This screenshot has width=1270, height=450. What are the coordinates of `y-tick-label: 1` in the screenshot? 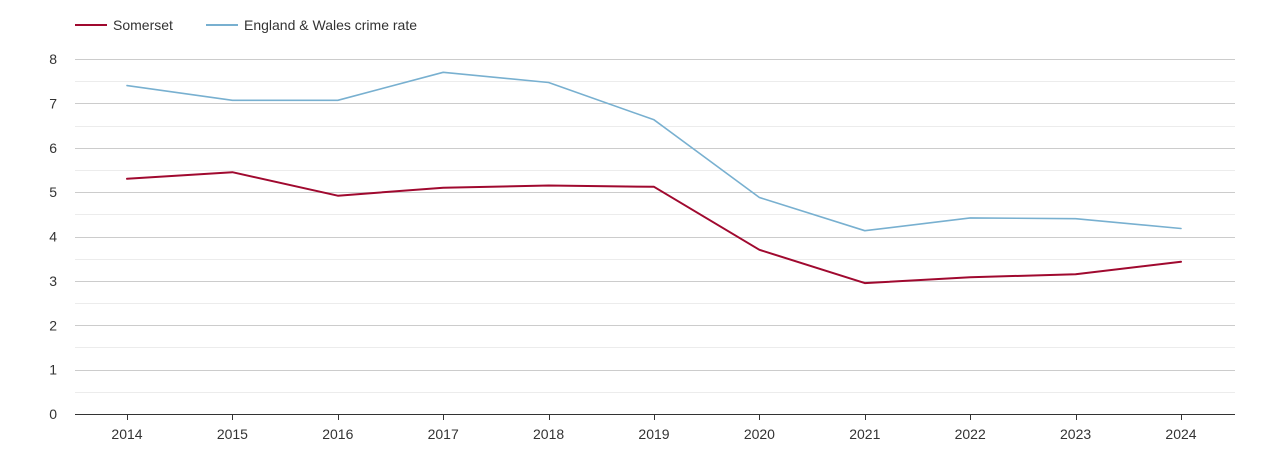 It's located at (53, 370).